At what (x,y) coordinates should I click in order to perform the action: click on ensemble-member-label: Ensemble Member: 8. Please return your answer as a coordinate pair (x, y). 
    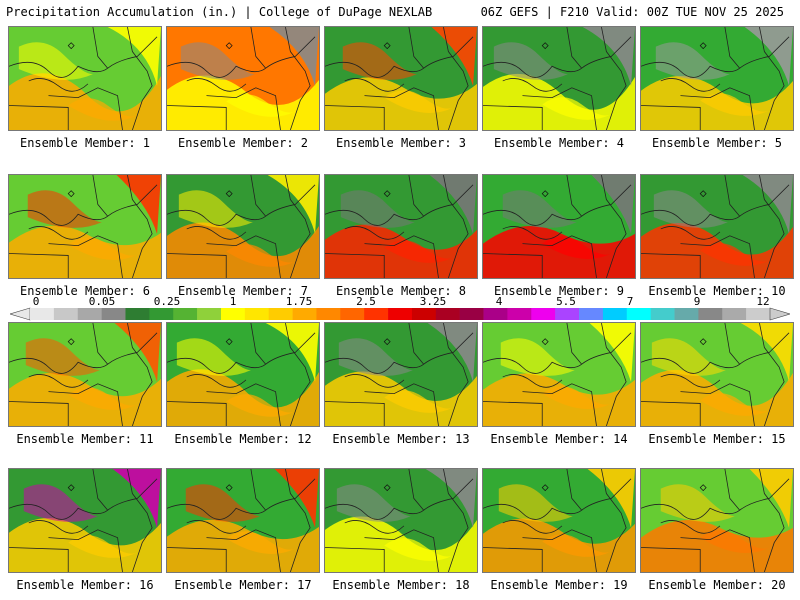
    Looking at the image, I should click on (401, 291).